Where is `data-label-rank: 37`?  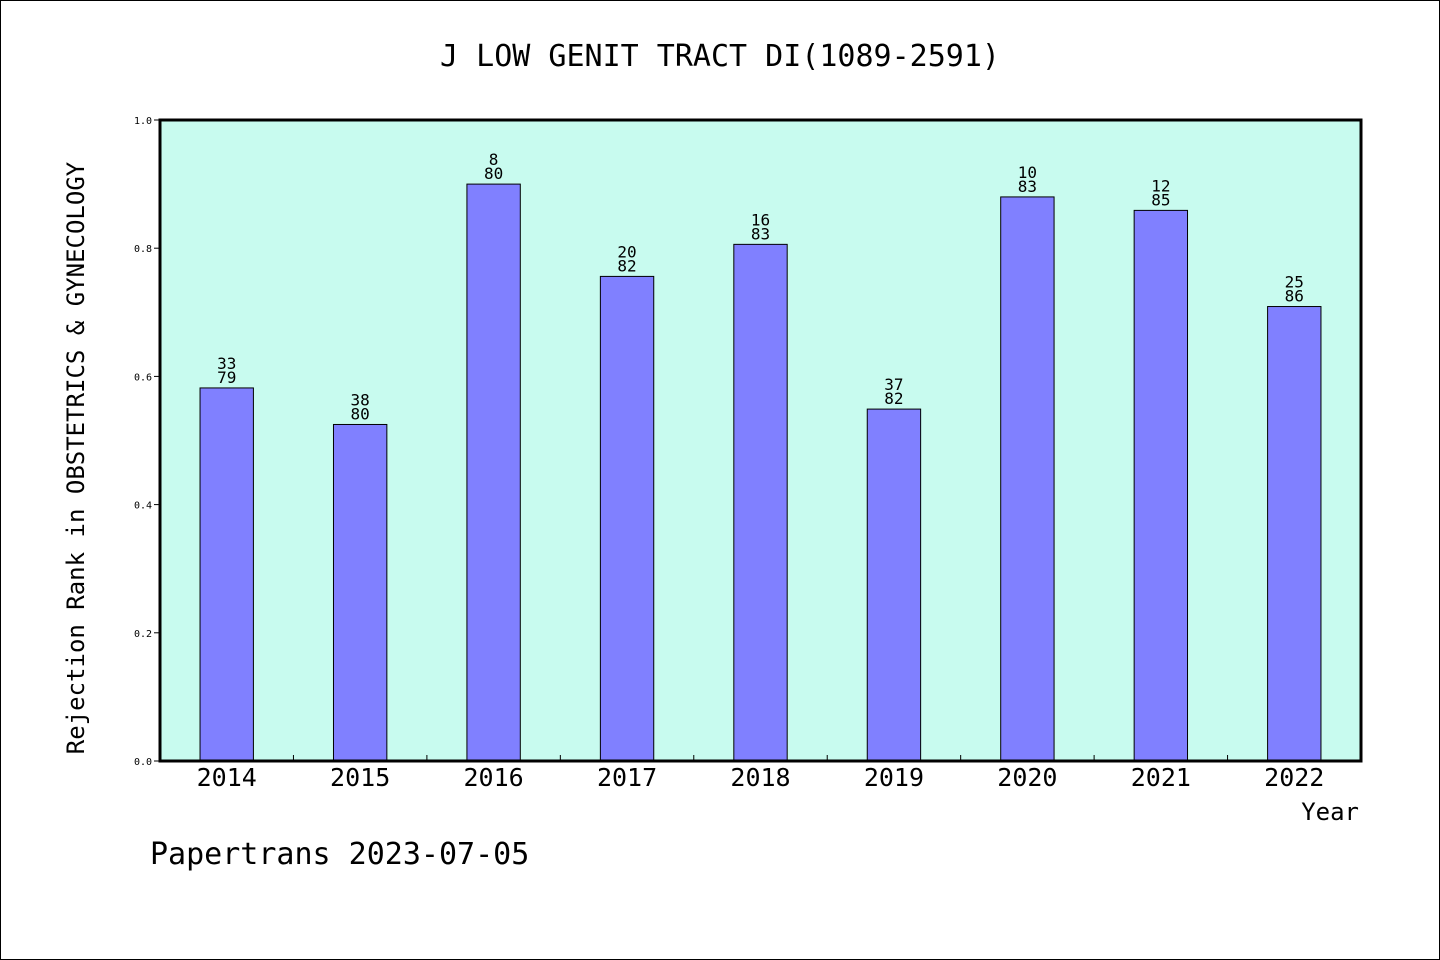 data-label-rank: 37 is located at coordinates (893, 384).